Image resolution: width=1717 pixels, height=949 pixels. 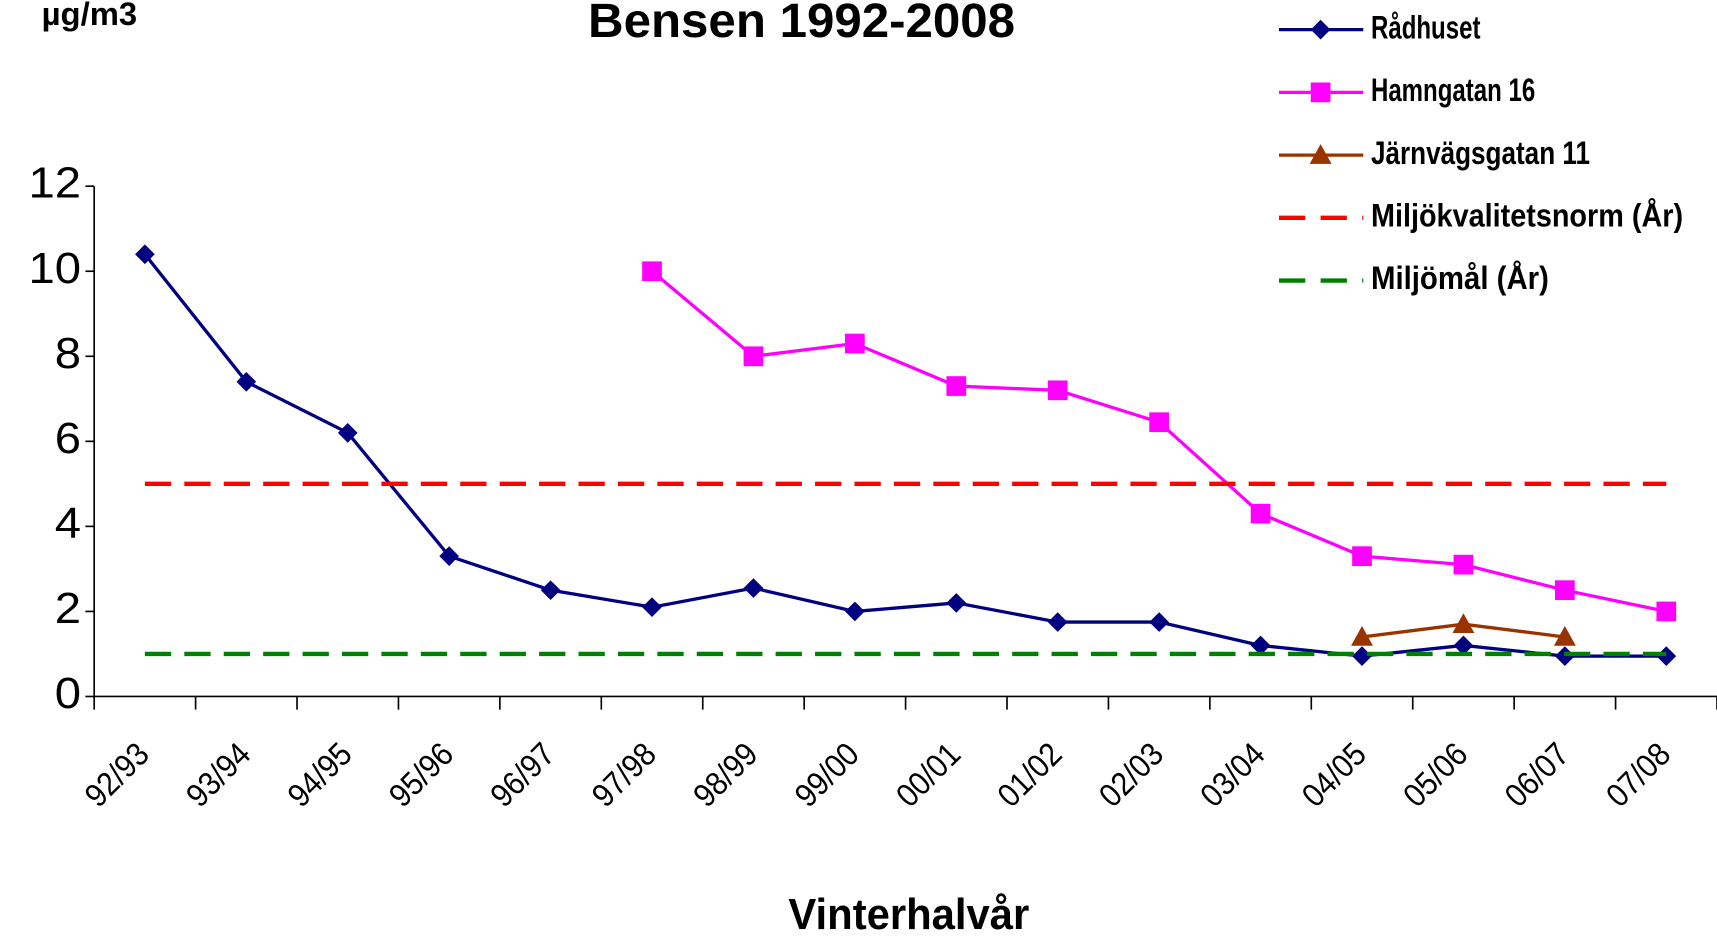 I want to click on x-tick-label: 94/95, so click(x=319, y=774).